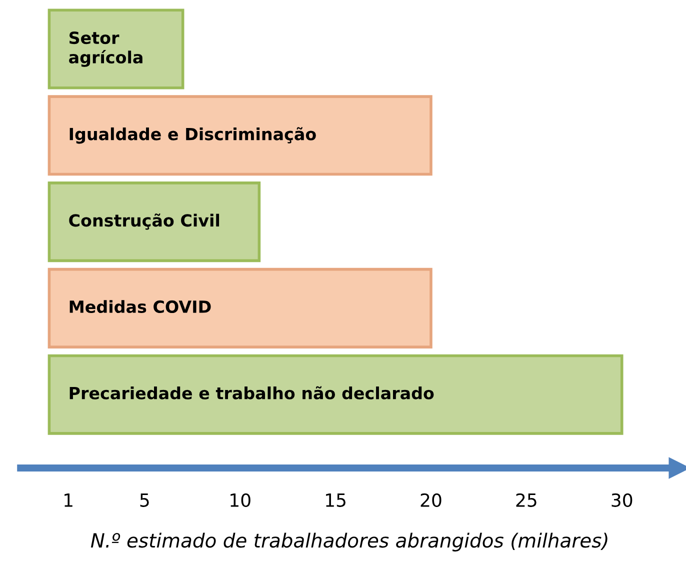 This screenshot has height=585, width=686. I want to click on x-tick-label: 10, so click(240, 500).